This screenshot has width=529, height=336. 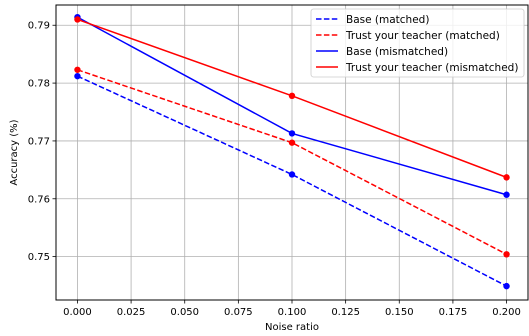 I want to click on y-tick-label: 0.76, so click(x=39, y=199).